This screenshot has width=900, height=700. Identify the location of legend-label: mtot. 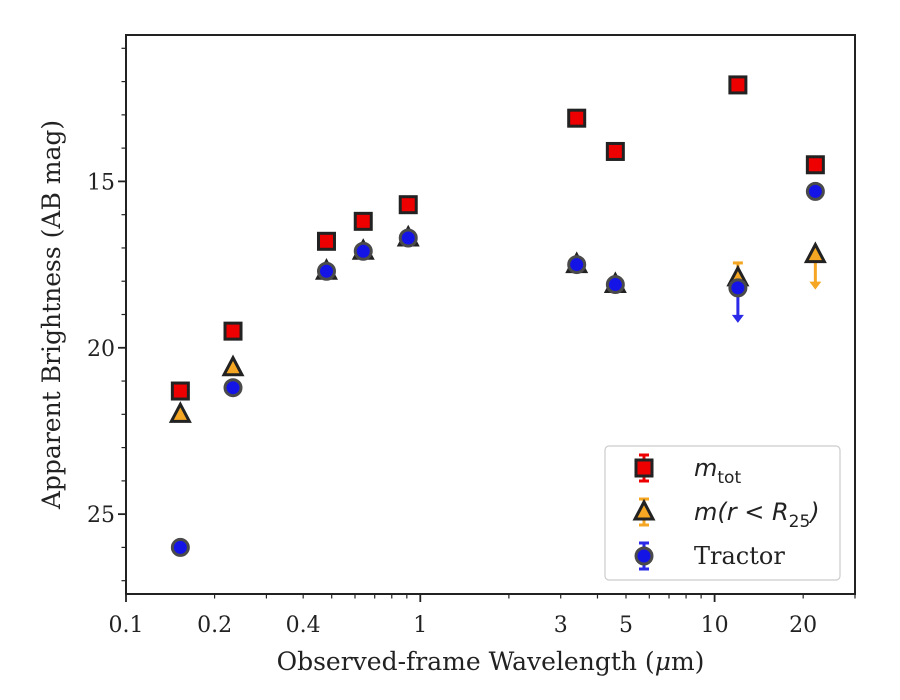
(717, 471).